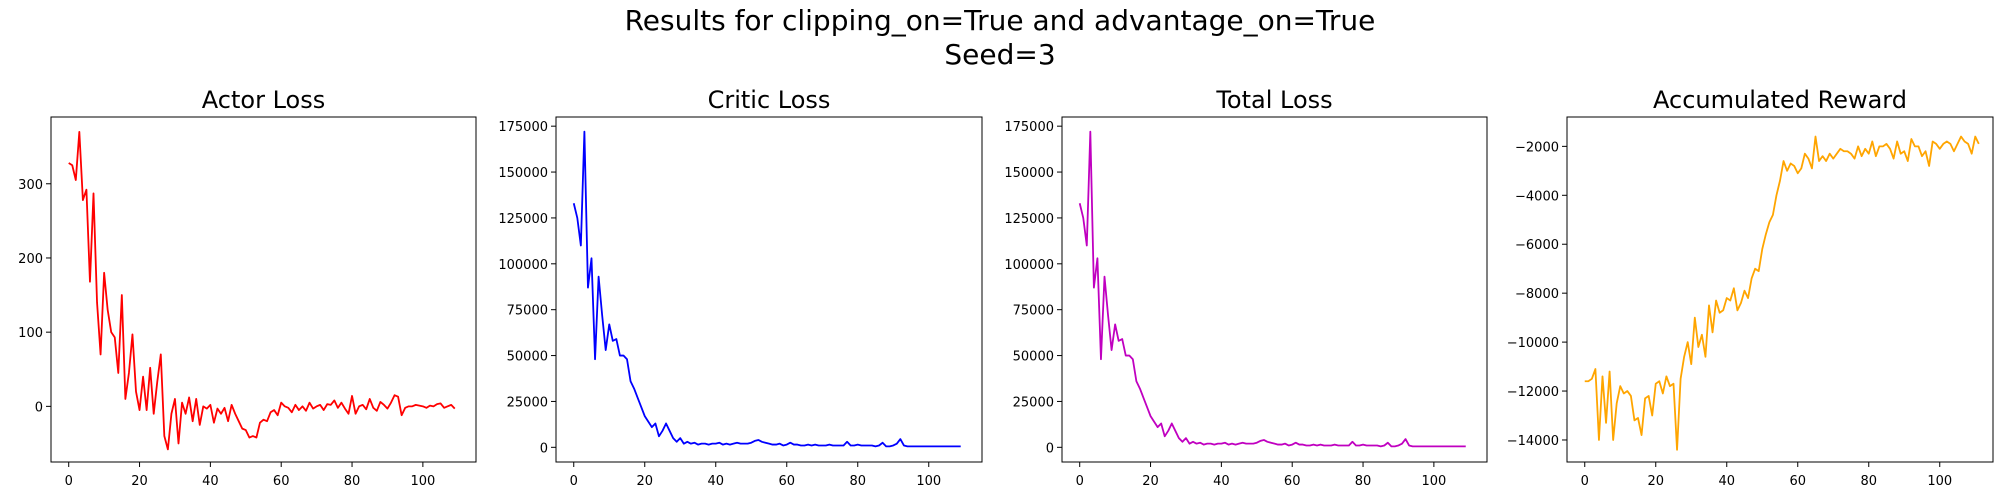 The width and height of the screenshot is (2000, 500). What do you see at coordinates (1537, 147) in the screenshot?
I see `y-tick-label: −2000` at bounding box center [1537, 147].